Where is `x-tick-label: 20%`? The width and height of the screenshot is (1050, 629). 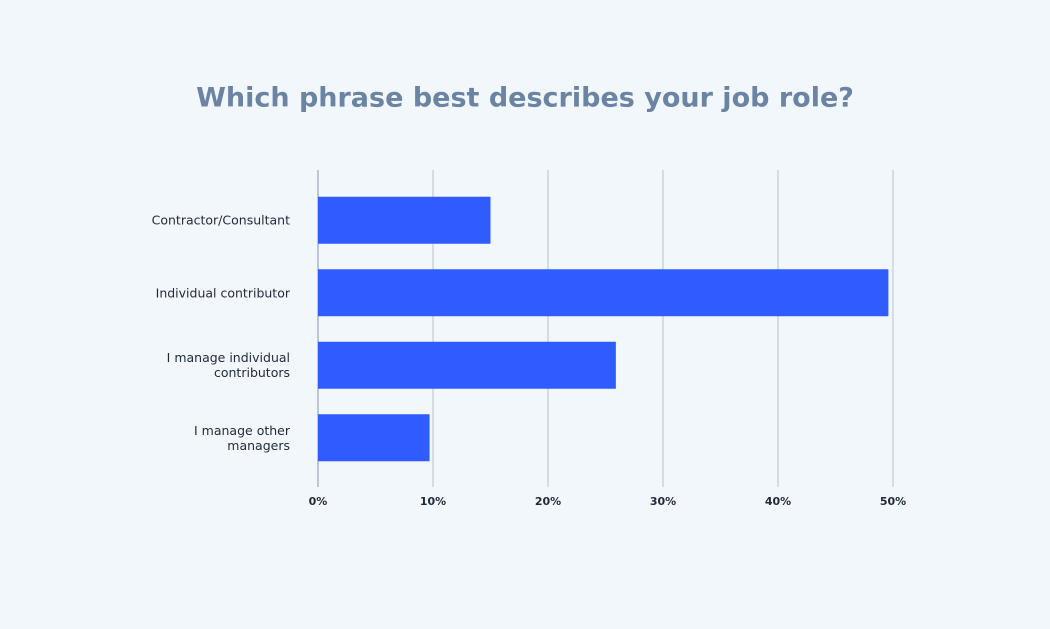
x-tick-label: 20% is located at coordinates (548, 501).